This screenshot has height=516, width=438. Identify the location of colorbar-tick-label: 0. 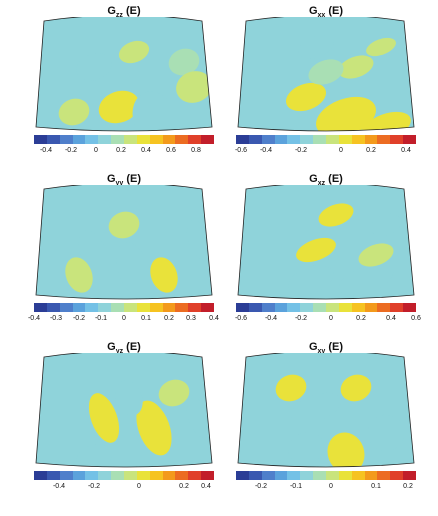
(124, 318).